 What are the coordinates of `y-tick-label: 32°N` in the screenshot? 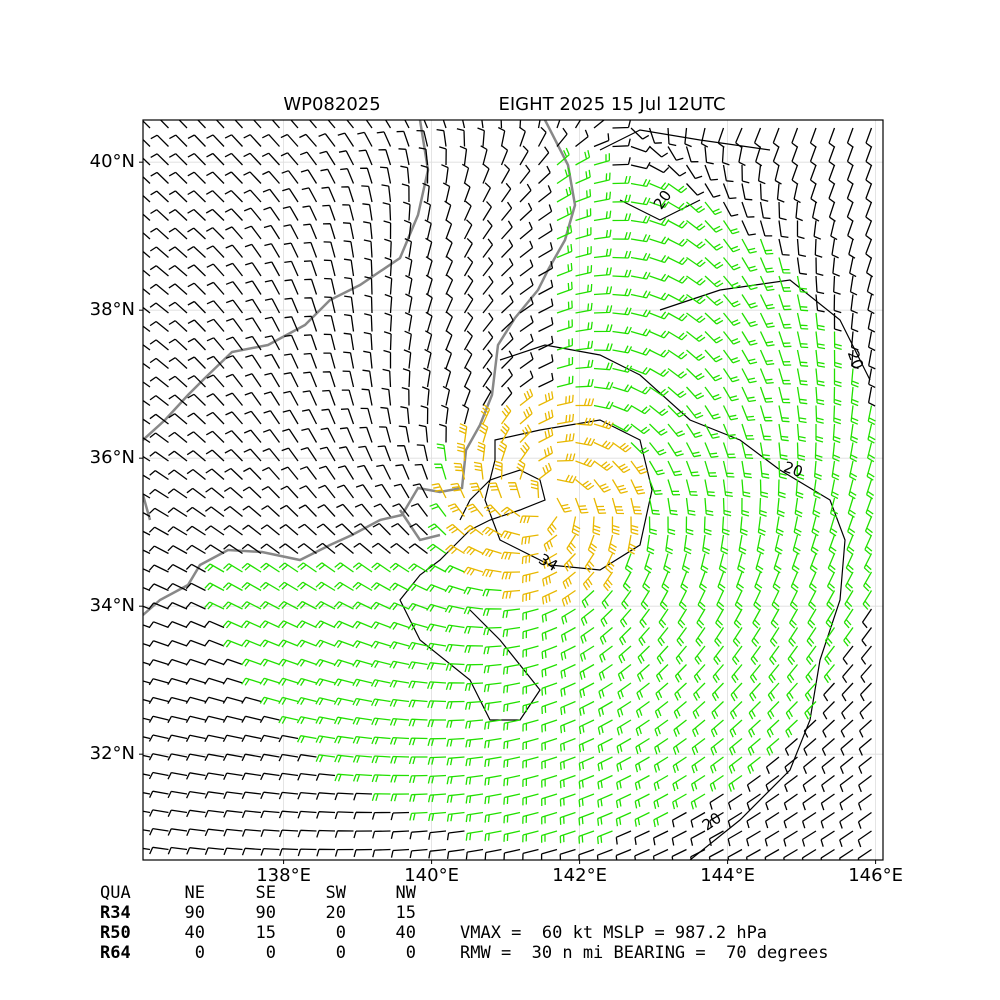 It's located at (112, 753).